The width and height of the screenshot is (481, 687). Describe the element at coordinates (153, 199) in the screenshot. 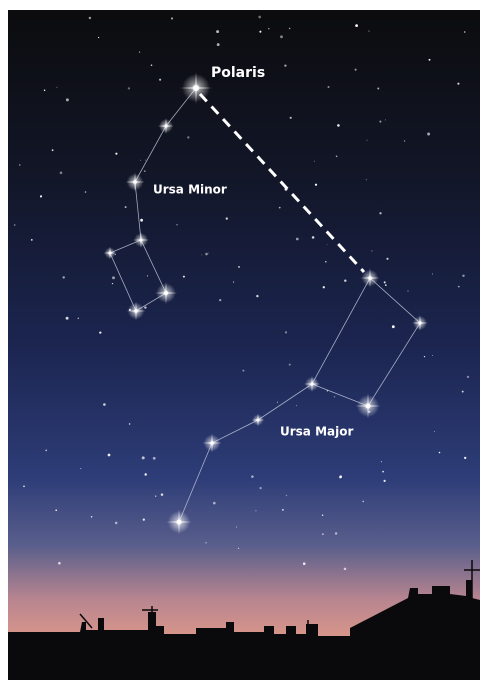

I see `ursa-minor-lines` at that location.